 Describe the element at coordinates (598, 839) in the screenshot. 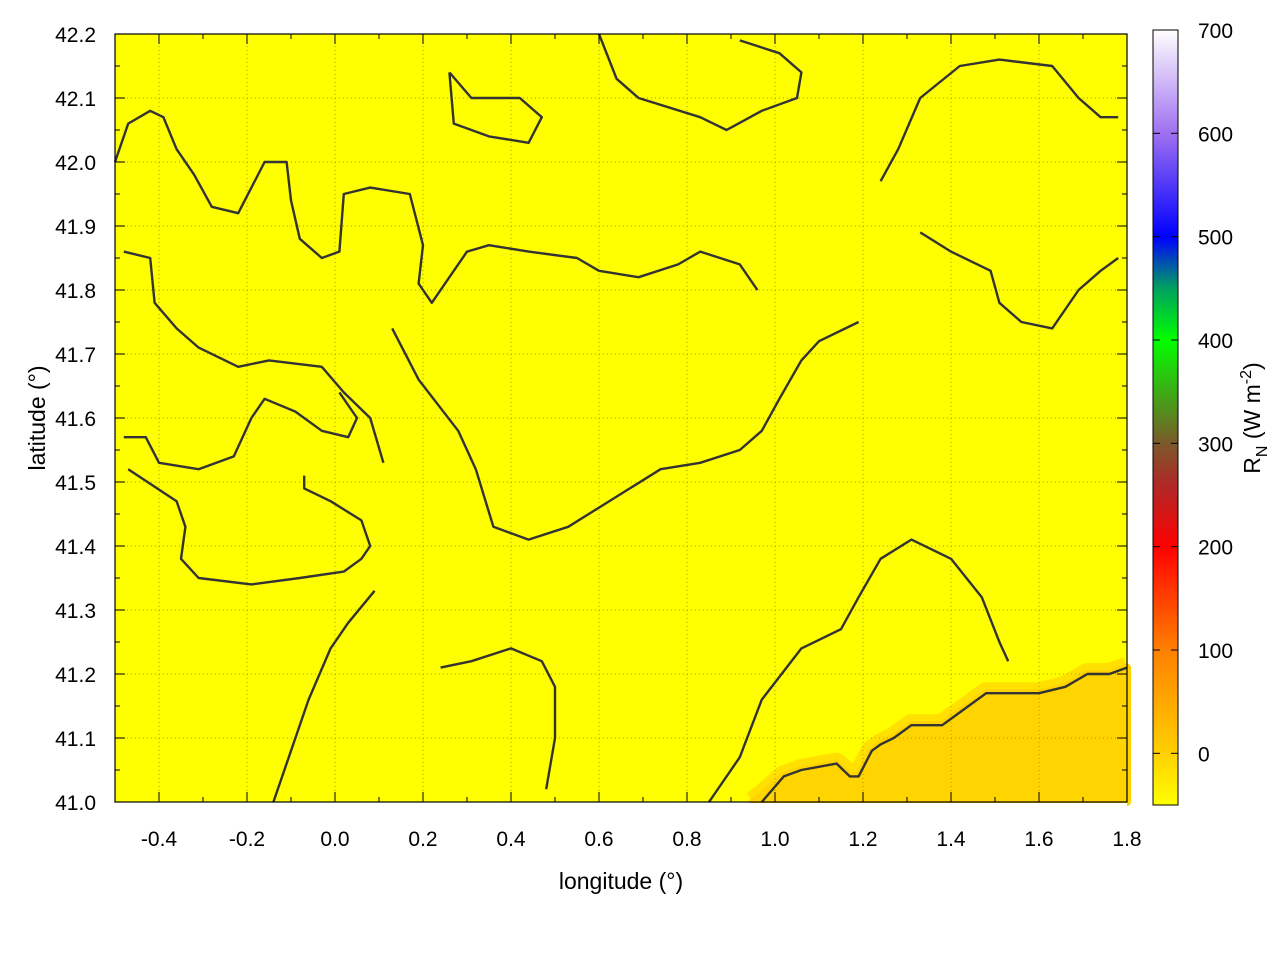

I see `x-tick-label: 0.6` at that location.